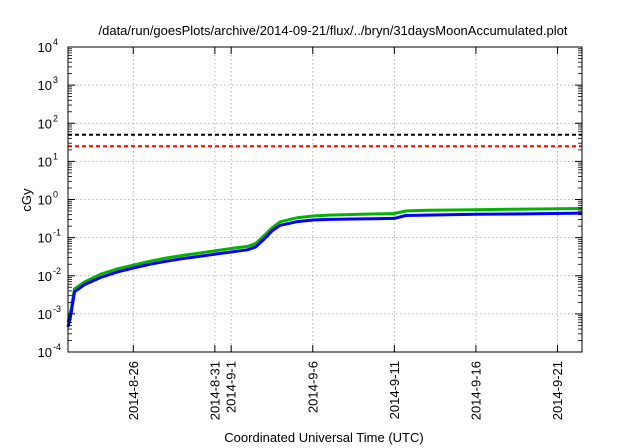 This screenshot has height=448, width=640. Describe the element at coordinates (325, 140) in the screenshot. I see `reference-lines` at that location.